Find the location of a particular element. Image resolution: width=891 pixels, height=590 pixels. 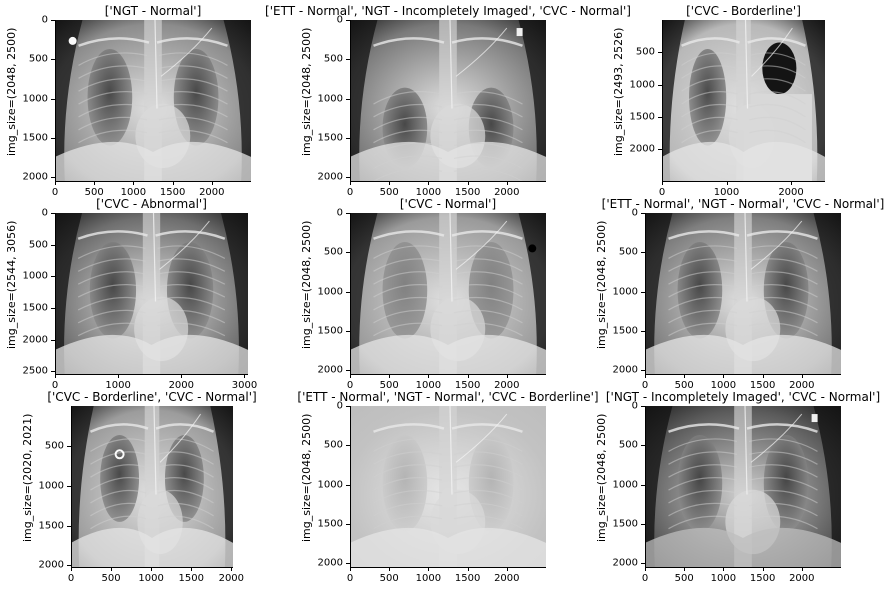

panel-title: ['CVC - Borderline'] is located at coordinates (743, 11).